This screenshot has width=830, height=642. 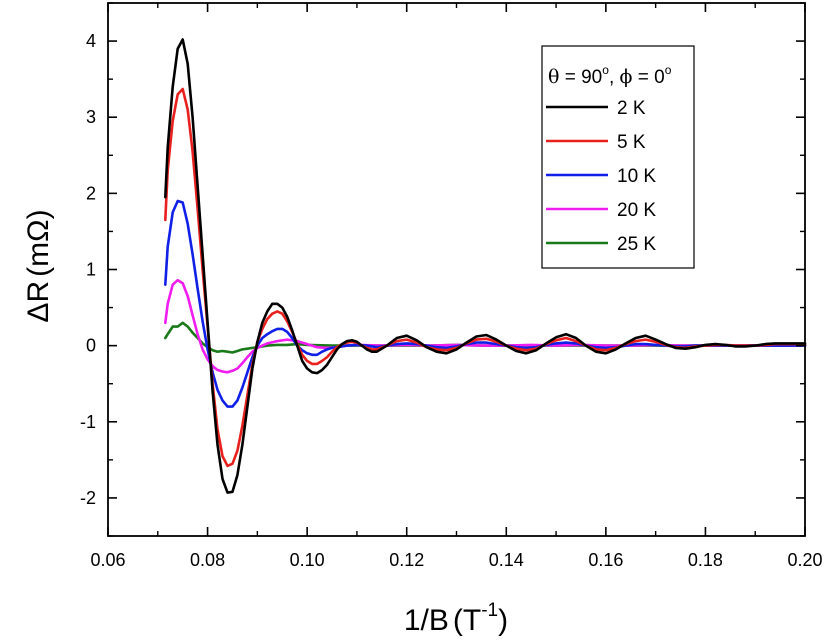 What do you see at coordinates (88, 422) in the screenshot?
I see `y-tick-label-1: -1` at bounding box center [88, 422].